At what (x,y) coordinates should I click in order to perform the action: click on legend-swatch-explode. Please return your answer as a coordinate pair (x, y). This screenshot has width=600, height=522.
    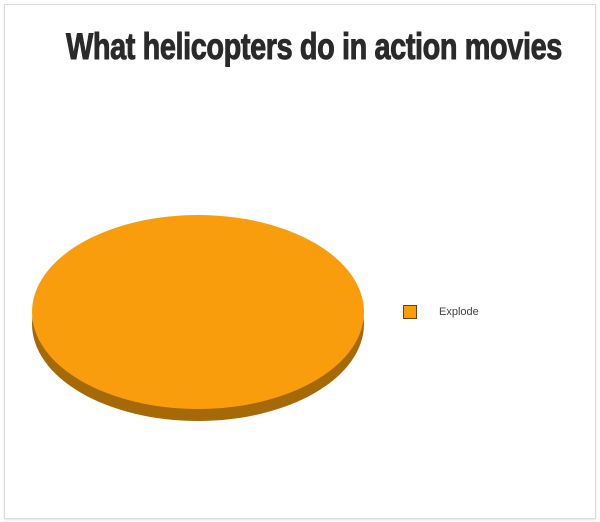
    Looking at the image, I should click on (410, 312).